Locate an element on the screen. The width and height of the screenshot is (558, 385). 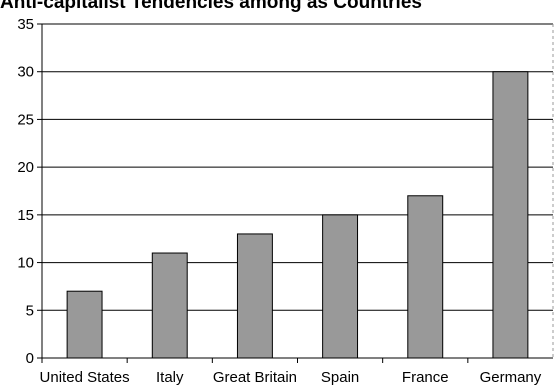
y-tick-label: 25 is located at coordinates (25, 119).